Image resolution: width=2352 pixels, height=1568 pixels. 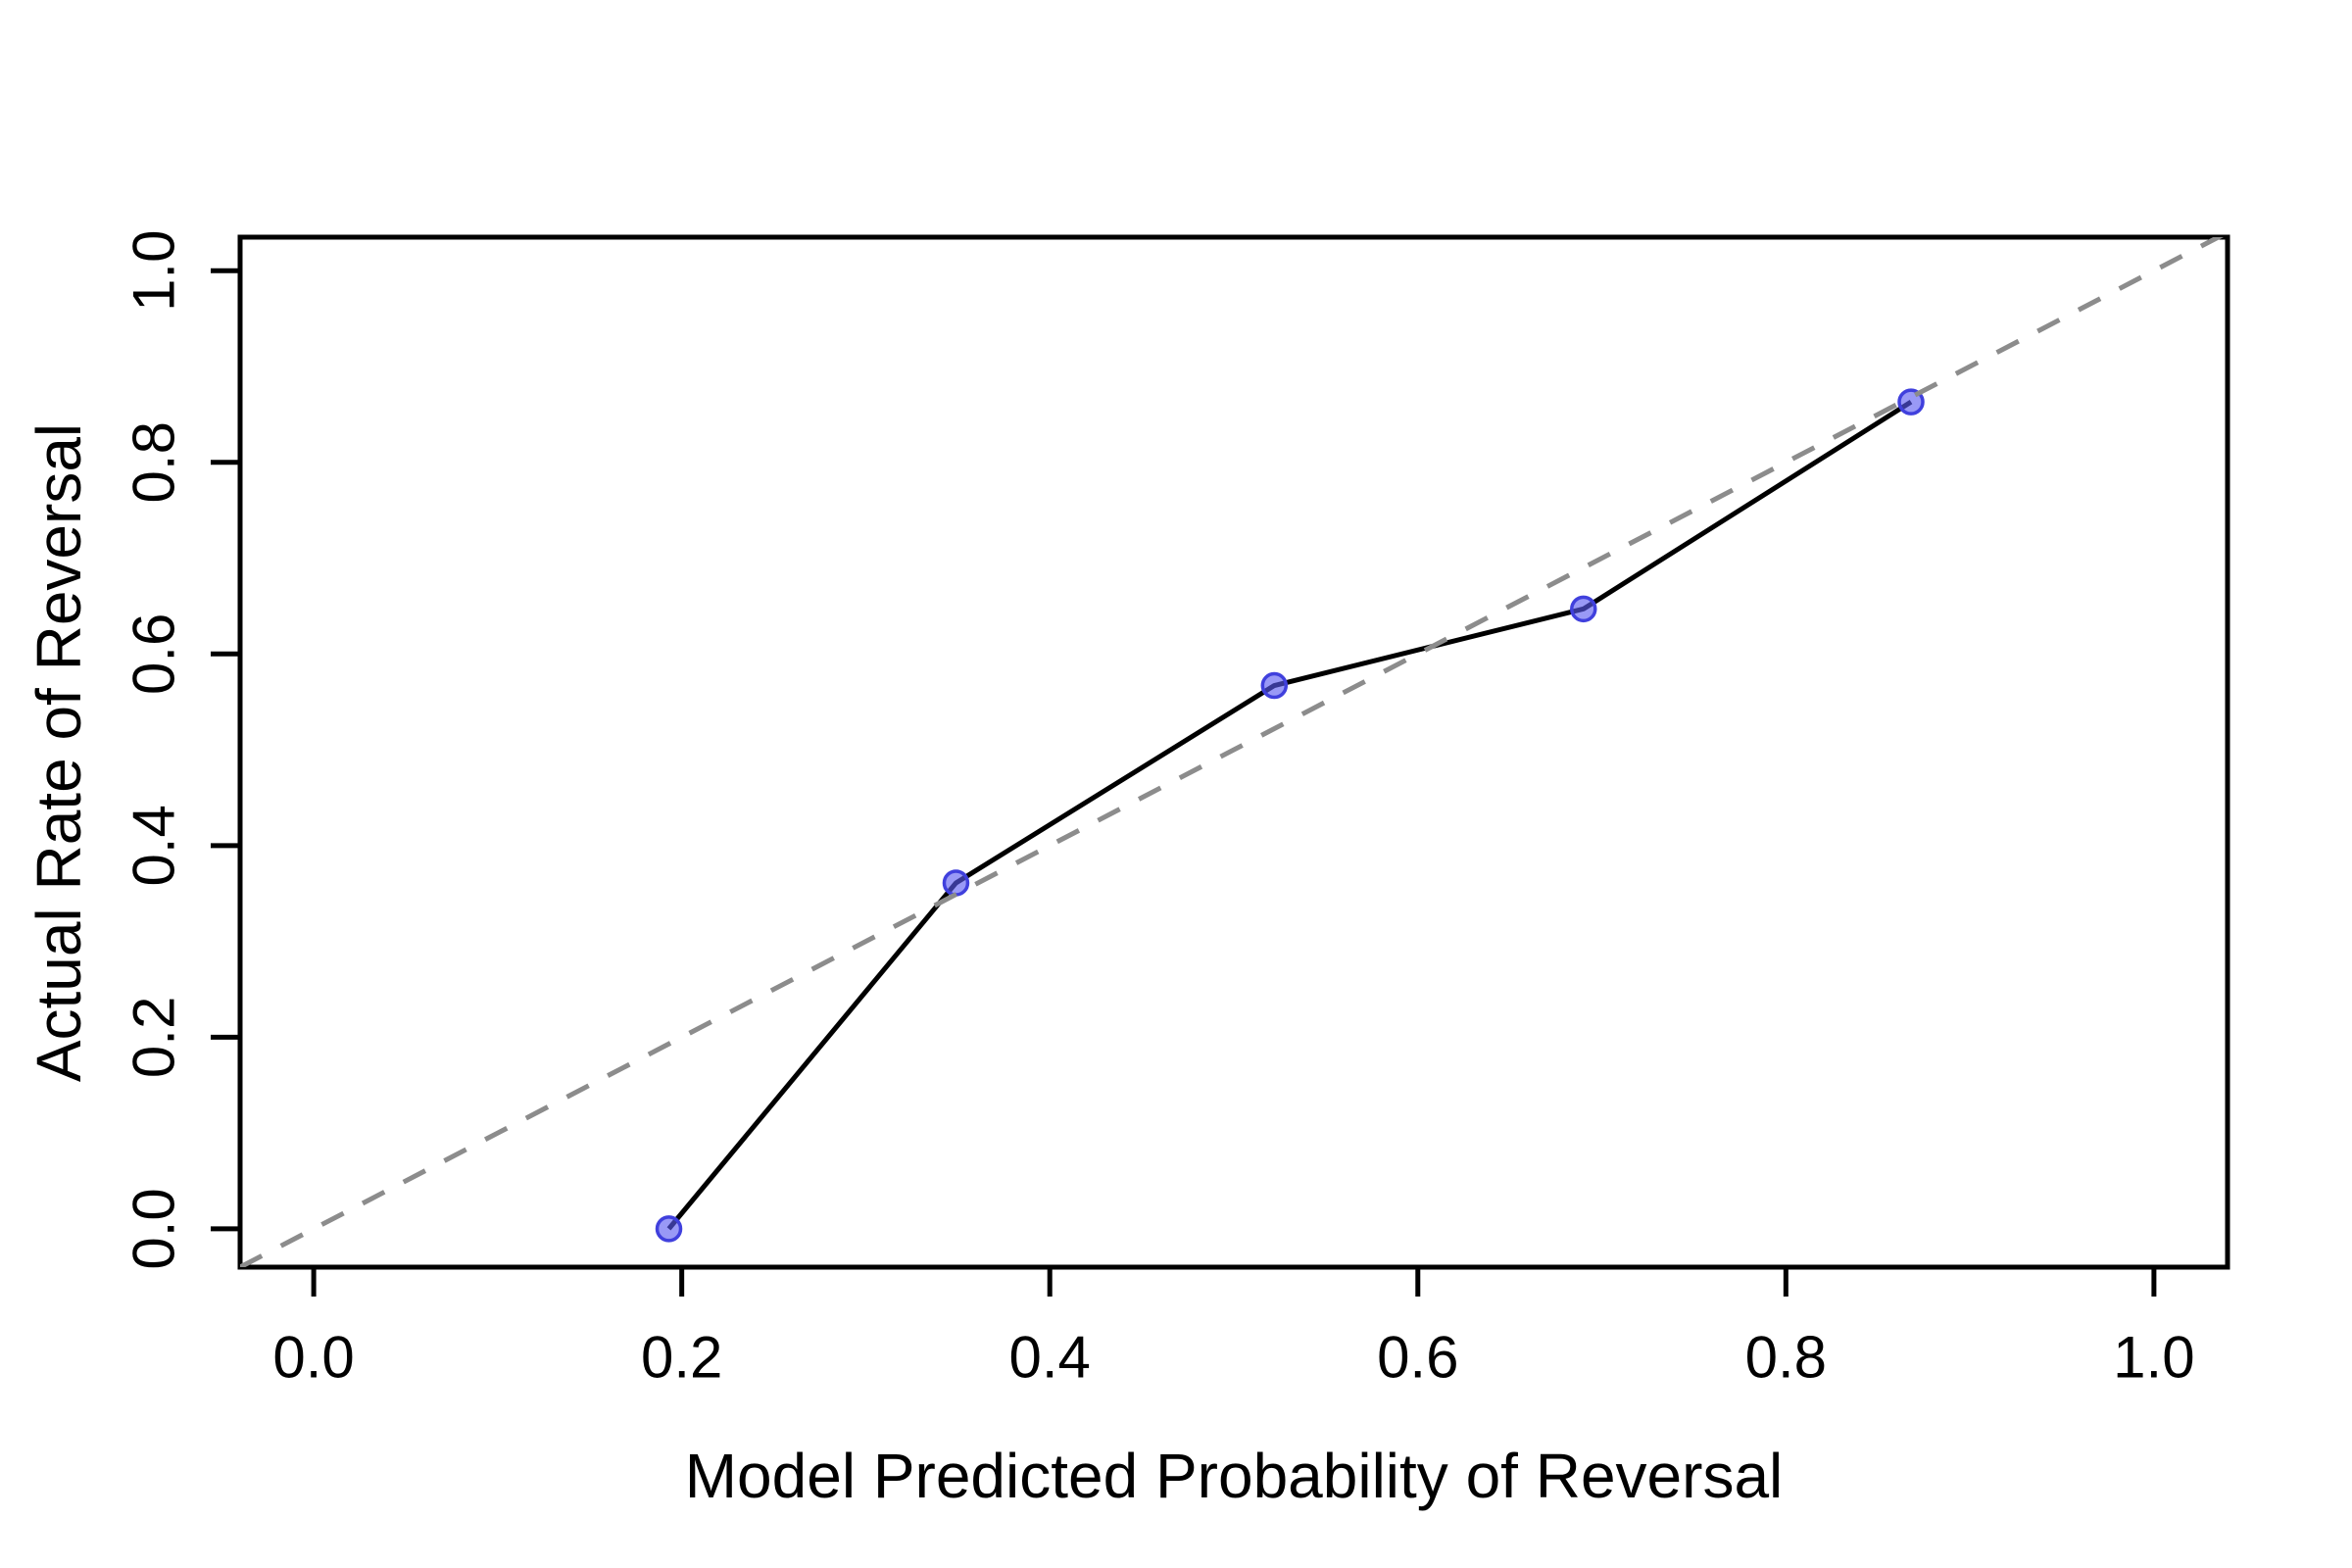 I want to click on x-axis-title: Model Predicted Probability of Reversal, so click(x=1234, y=1476).